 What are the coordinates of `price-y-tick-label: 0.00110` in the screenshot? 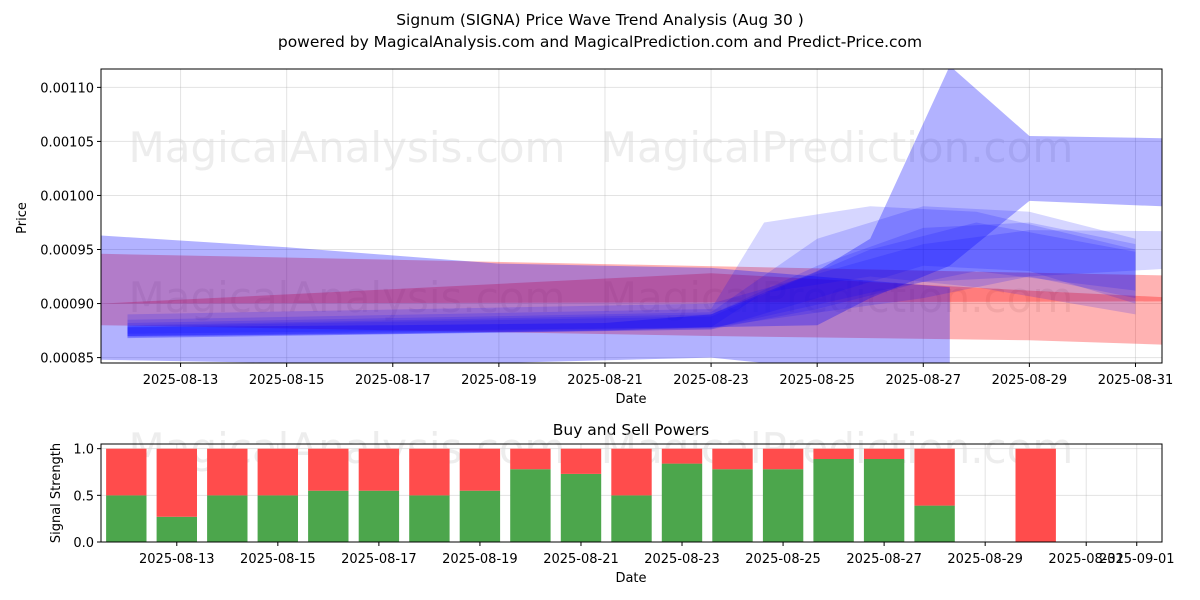 It's located at (67, 88).